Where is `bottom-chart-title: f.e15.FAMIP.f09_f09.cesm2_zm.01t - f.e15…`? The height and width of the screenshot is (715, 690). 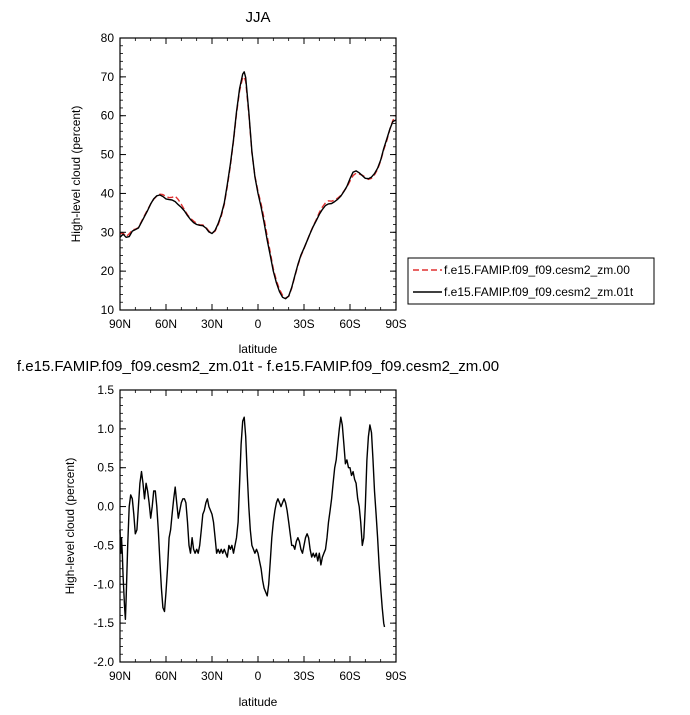
bottom-chart-title: f.e15.FAMIP.f09_f09.cesm2_zm.01t - f.e15… is located at coordinates (258, 366).